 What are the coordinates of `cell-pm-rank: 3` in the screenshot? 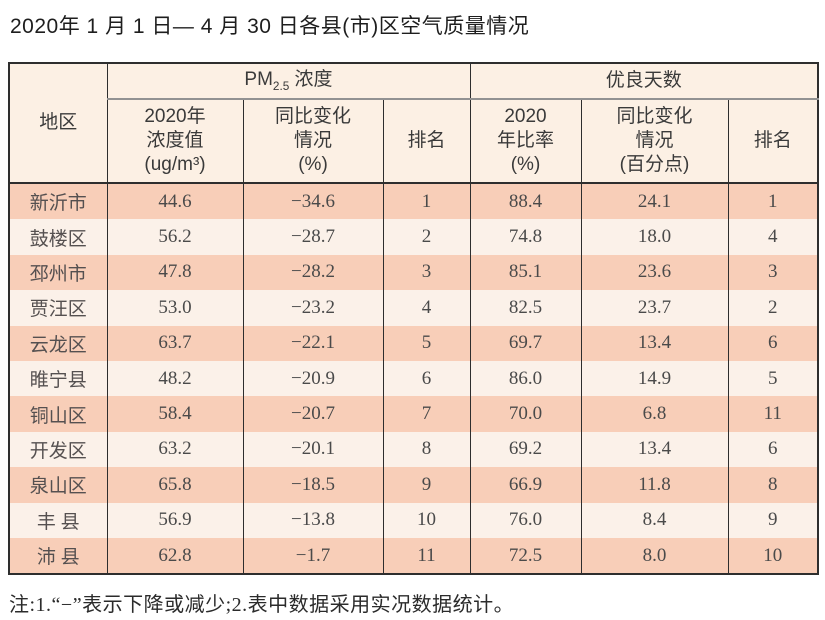 It's located at (426, 272).